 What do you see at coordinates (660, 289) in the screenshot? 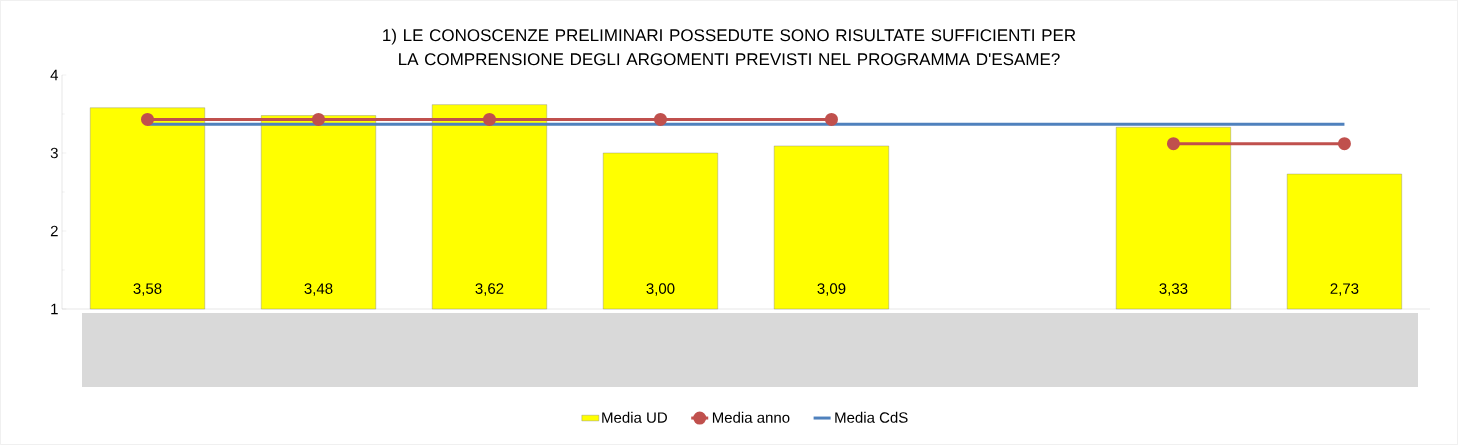
I see `data-label: 3,00` at bounding box center [660, 289].